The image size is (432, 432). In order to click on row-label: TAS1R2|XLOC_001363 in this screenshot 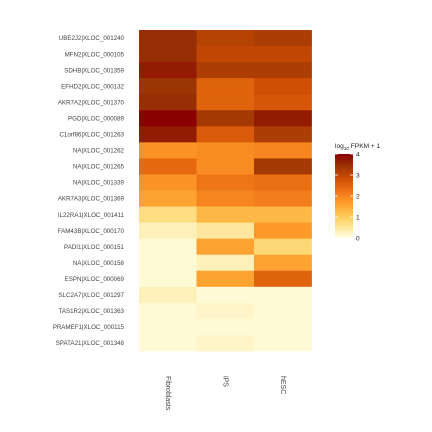, I will do `click(92, 311)`.